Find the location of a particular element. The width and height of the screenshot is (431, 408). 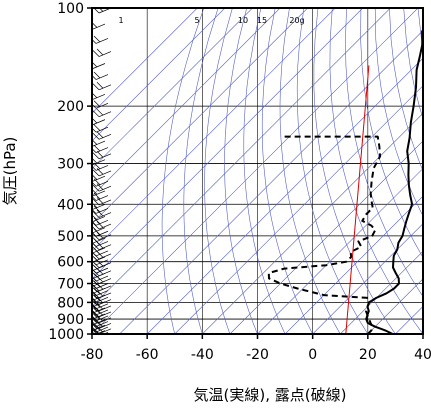

y-tick-label: 800 is located at coordinates (70, 303).